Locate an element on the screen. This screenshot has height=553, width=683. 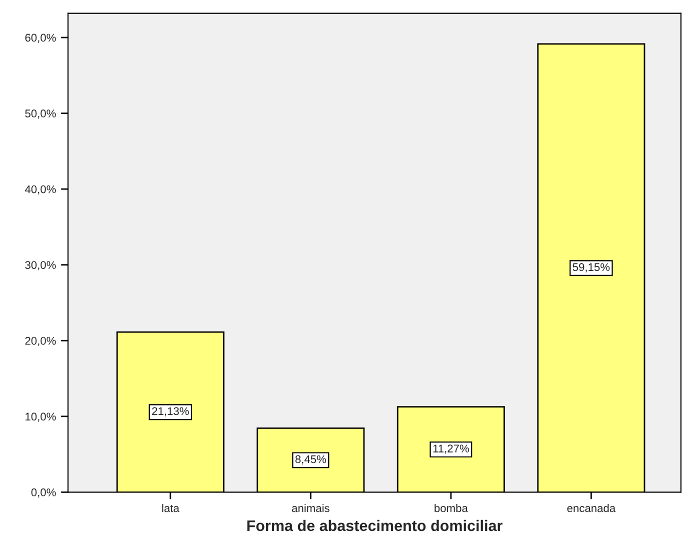
x-tick-label: bomba is located at coordinates (451, 508).